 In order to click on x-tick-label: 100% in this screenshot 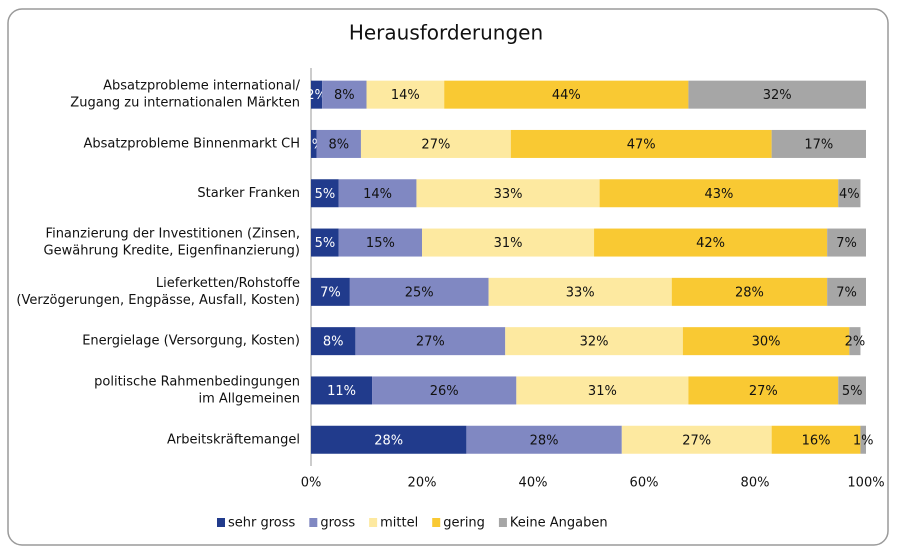, I will do `click(865, 483)`.